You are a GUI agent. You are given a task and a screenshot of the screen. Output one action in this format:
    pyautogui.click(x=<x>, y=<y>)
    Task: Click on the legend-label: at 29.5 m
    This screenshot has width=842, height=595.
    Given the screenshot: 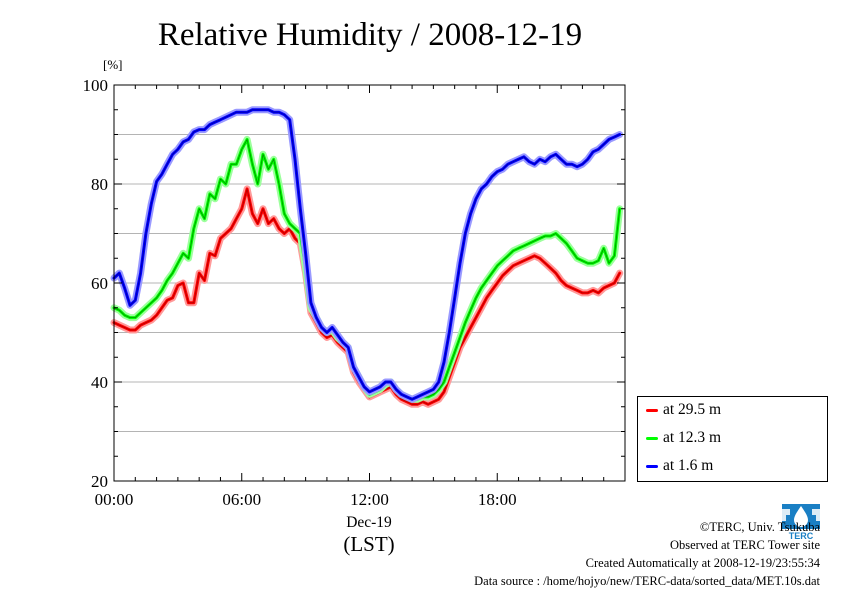 What is the action you would take?
    pyautogui.click(x=692, y=409)
    